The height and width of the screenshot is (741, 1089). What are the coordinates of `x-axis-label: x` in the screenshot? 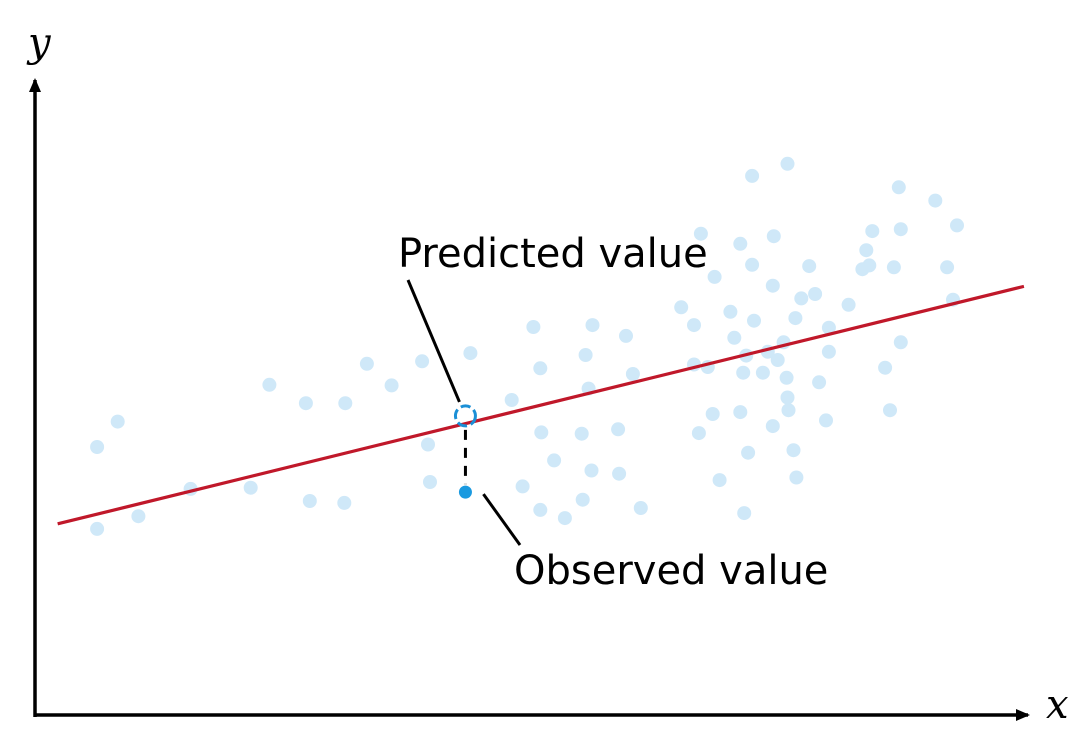 It's located at (1057, 705).